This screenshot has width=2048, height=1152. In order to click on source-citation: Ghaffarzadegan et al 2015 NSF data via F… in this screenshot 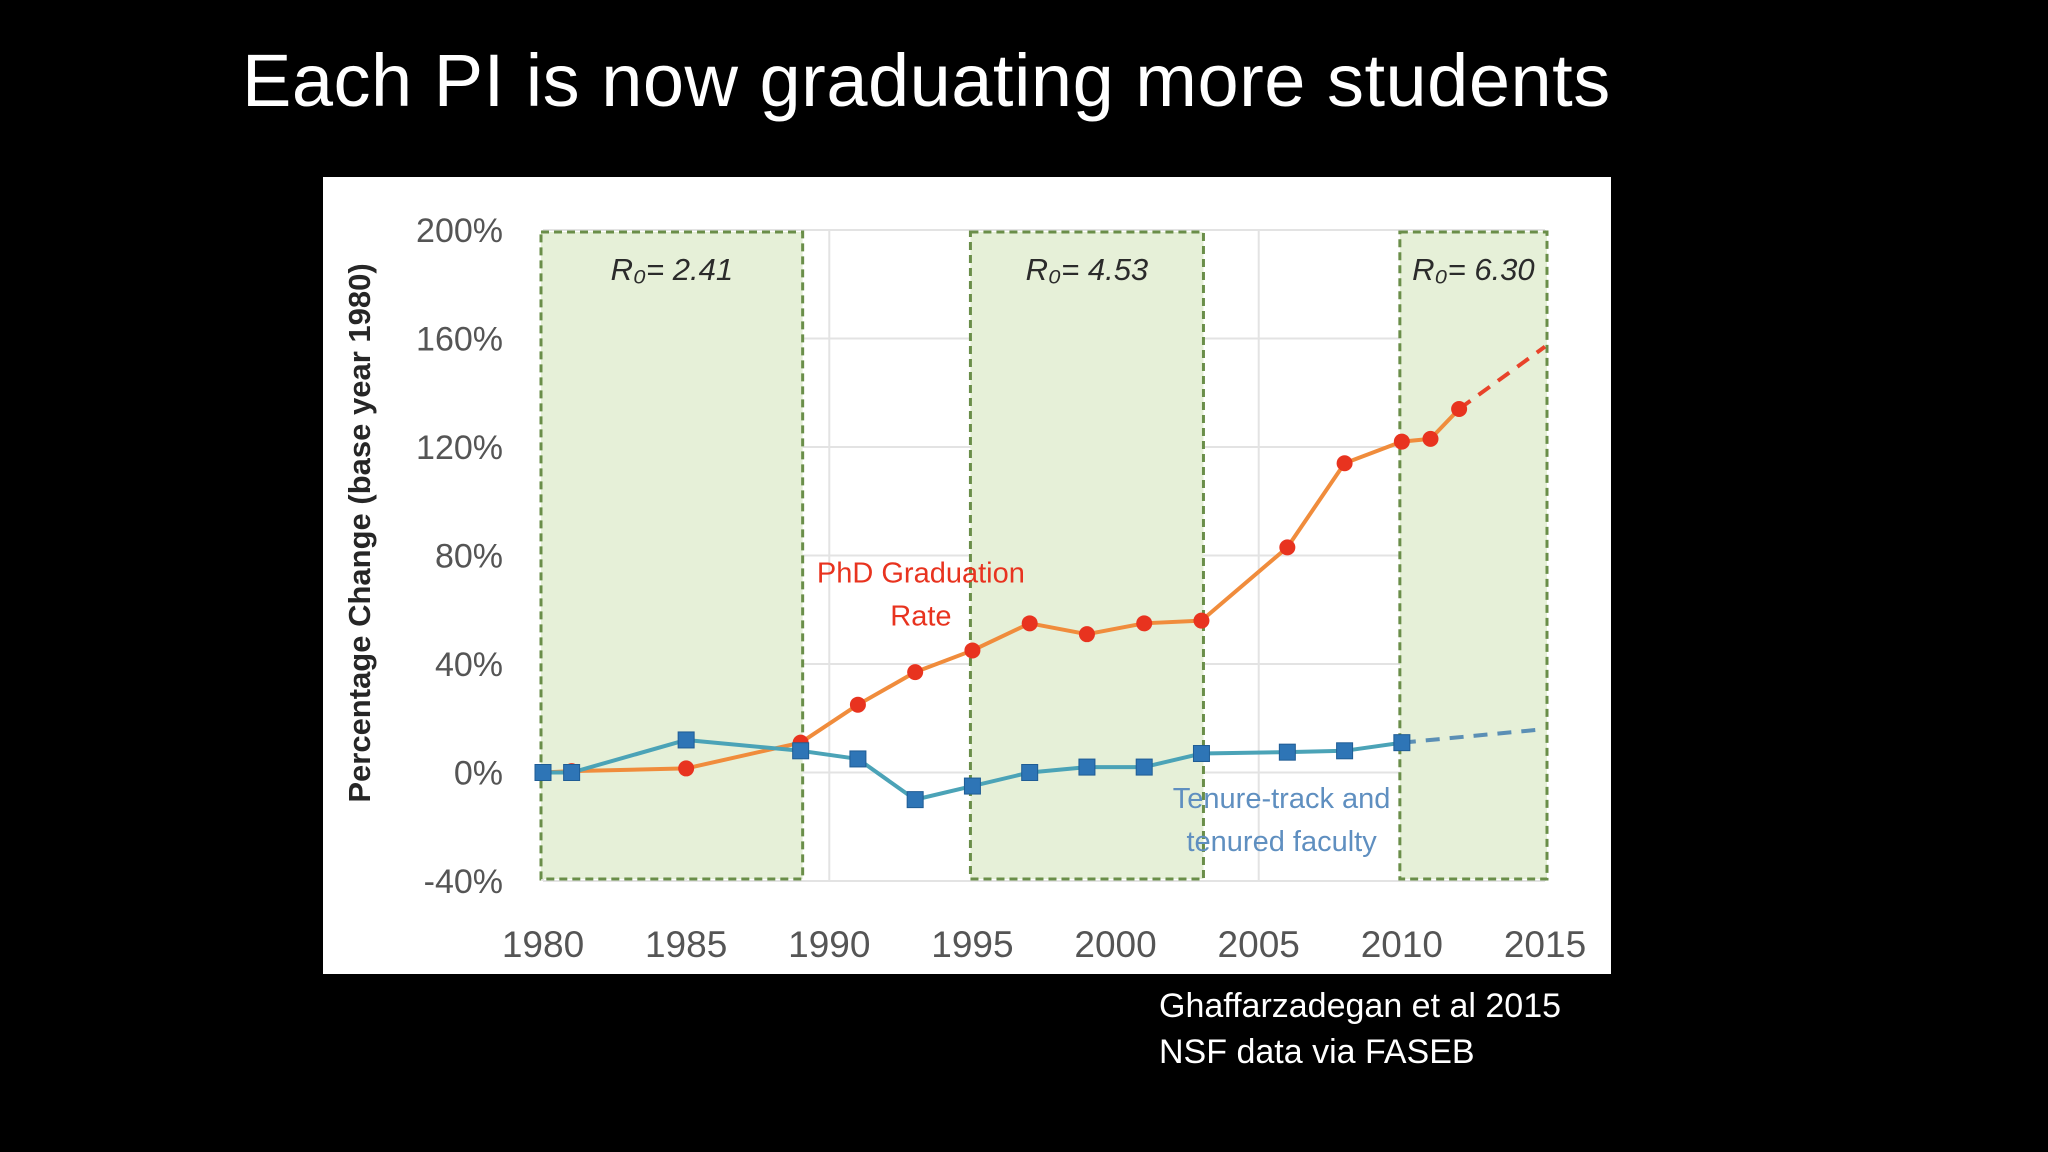, I will do `click(1360, 1029)`.